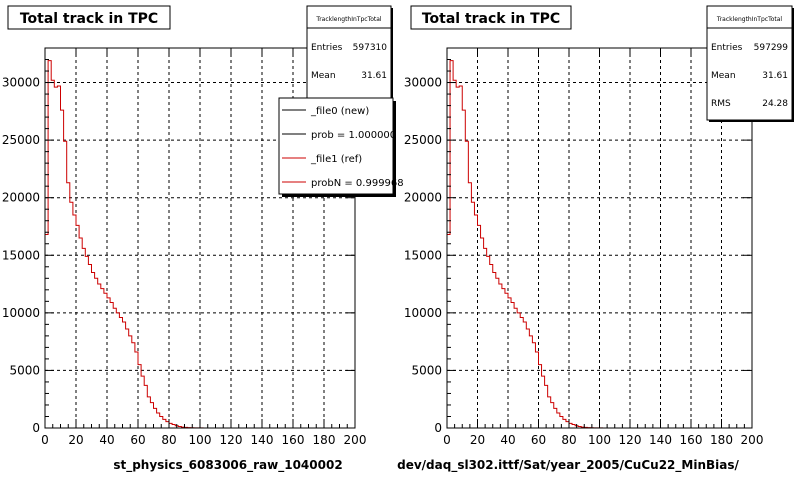 The width and height of the screenshot is (800, 480). Describe the element at coordinates (336, 146) in the screenshot. I see `legend-box` at that location.